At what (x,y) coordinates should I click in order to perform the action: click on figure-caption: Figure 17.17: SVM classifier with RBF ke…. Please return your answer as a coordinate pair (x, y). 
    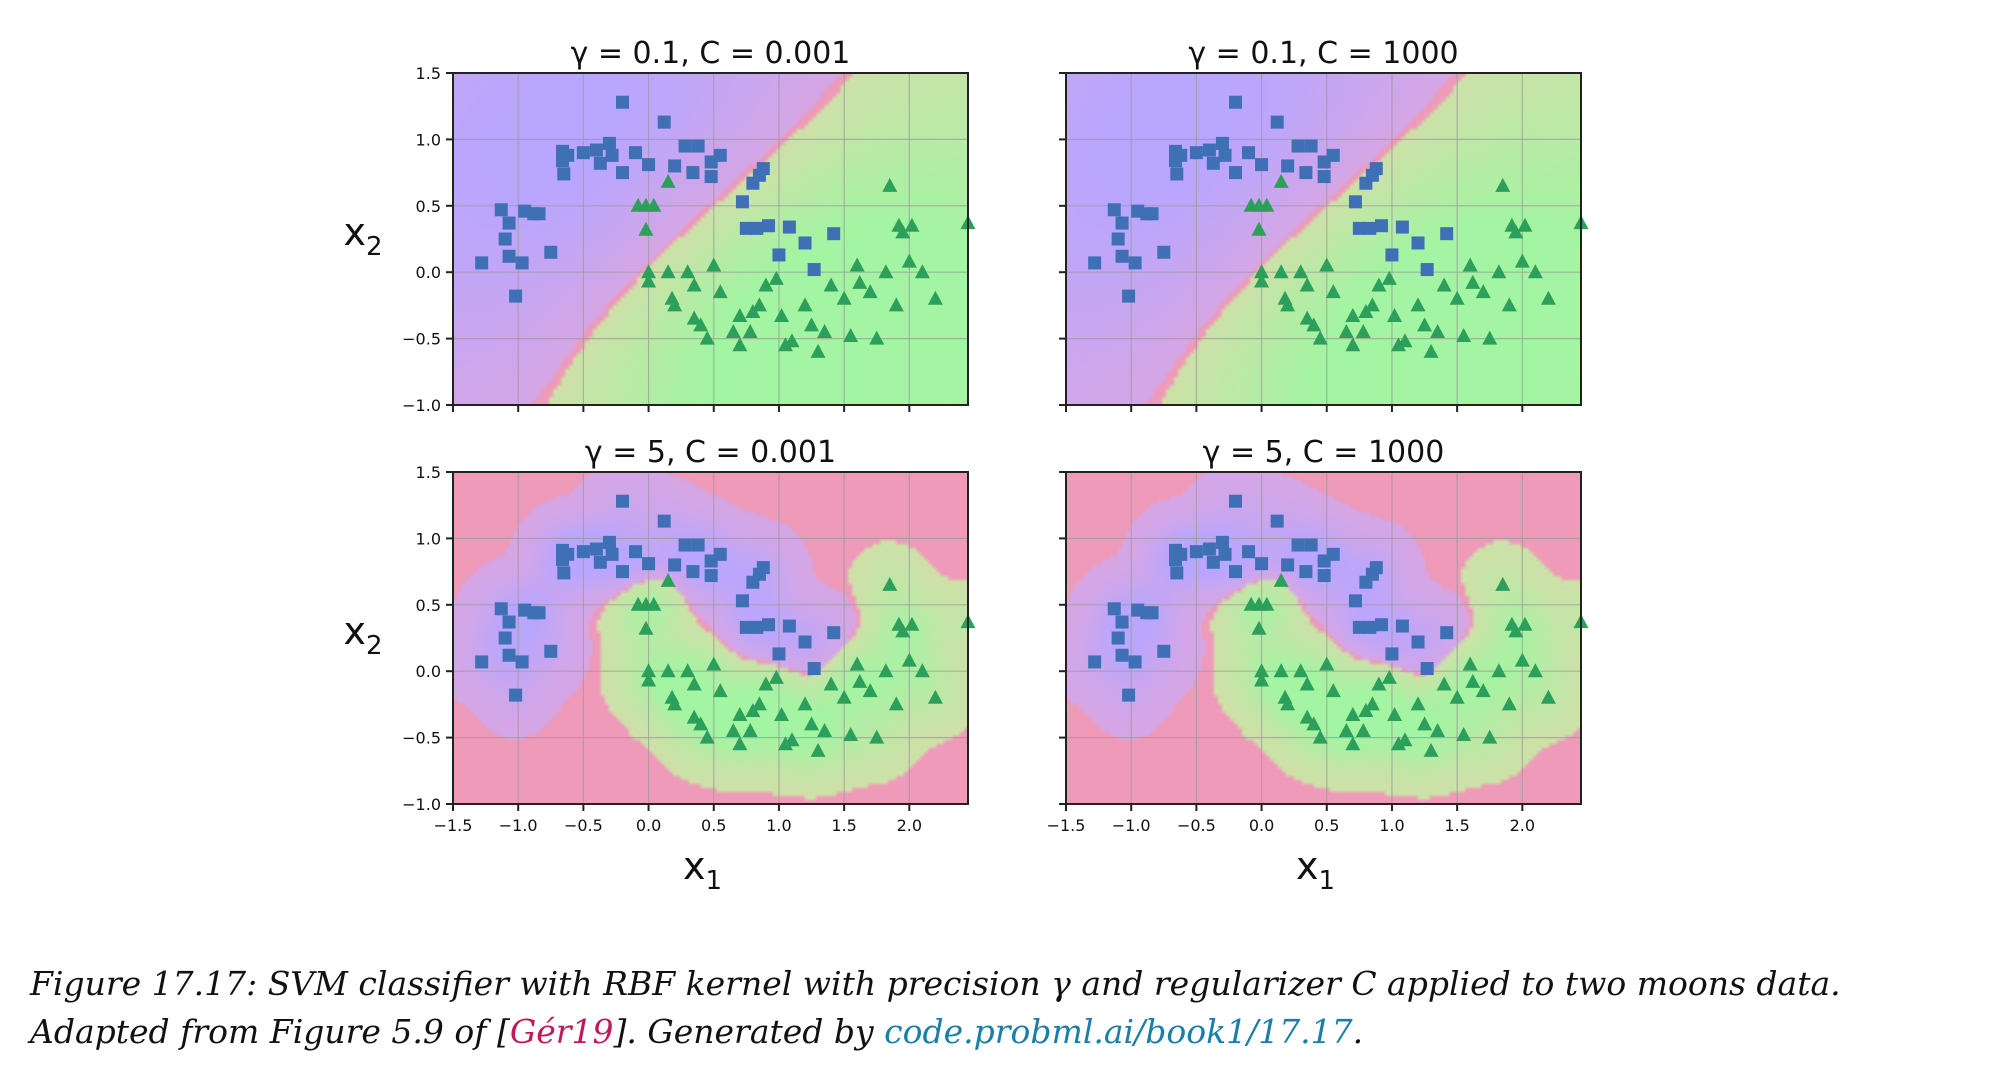
    Looking at the image, I should click on (1010, 1008).